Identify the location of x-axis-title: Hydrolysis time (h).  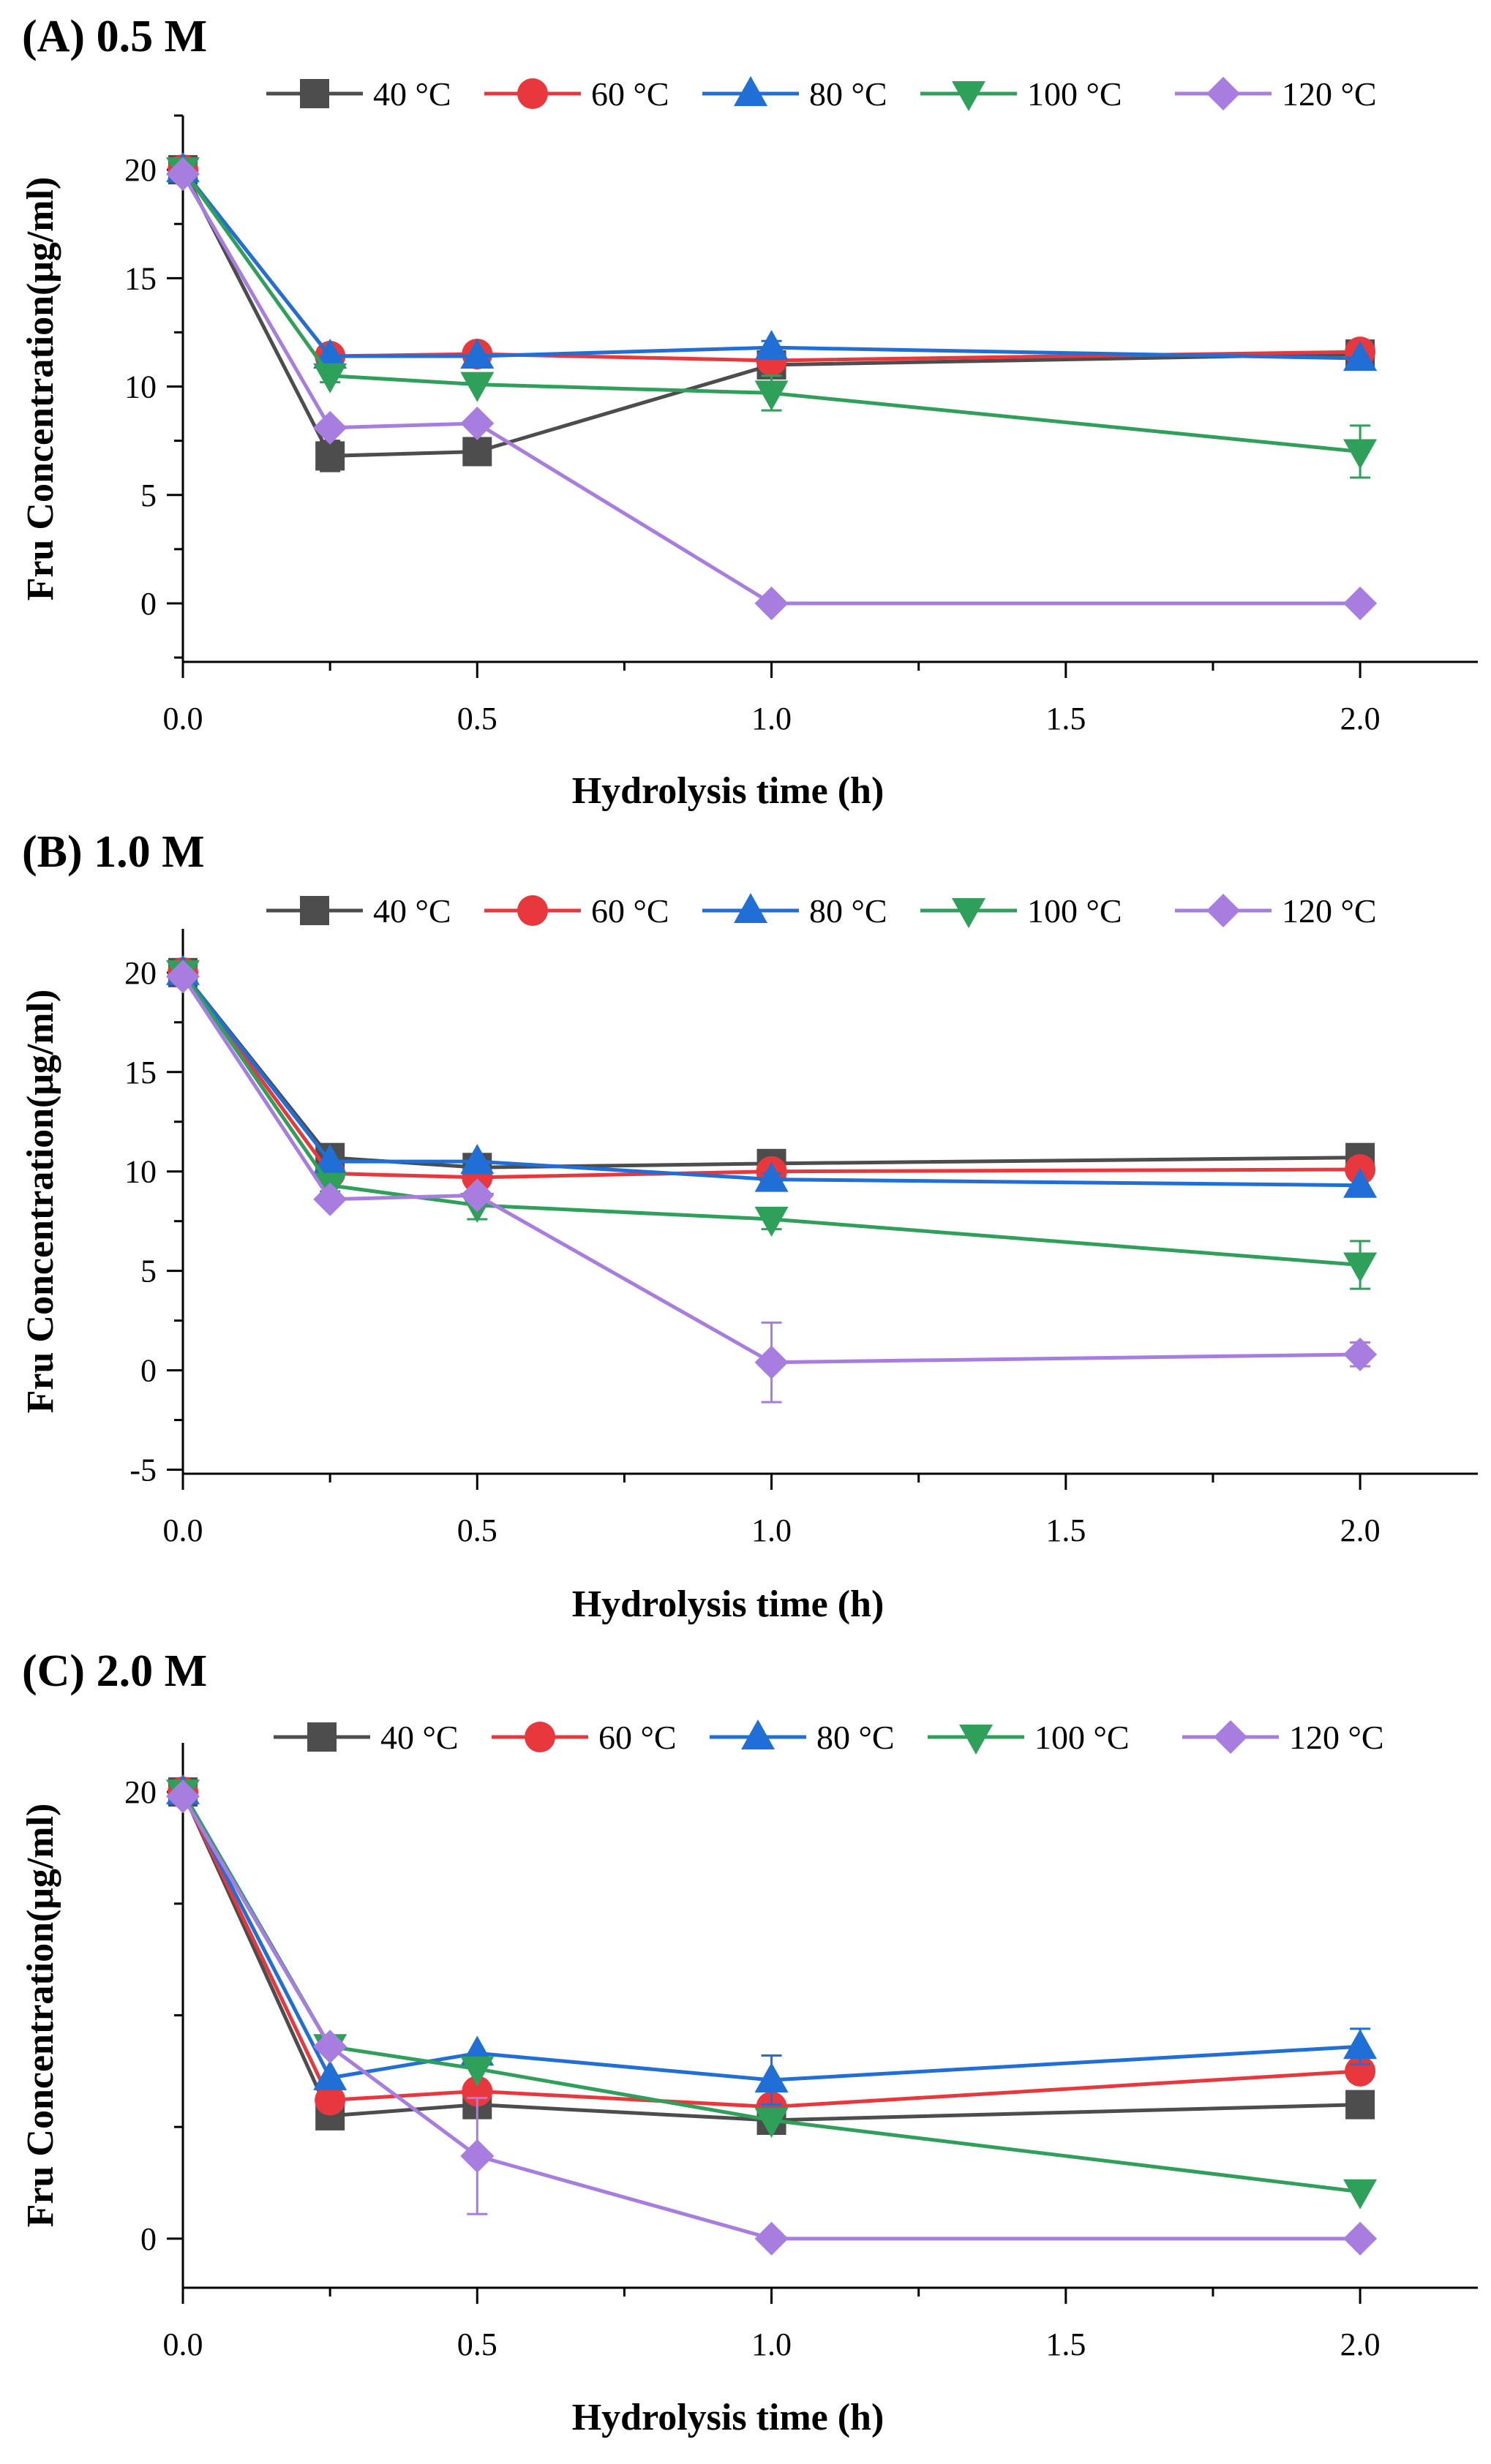
(728, 2418).